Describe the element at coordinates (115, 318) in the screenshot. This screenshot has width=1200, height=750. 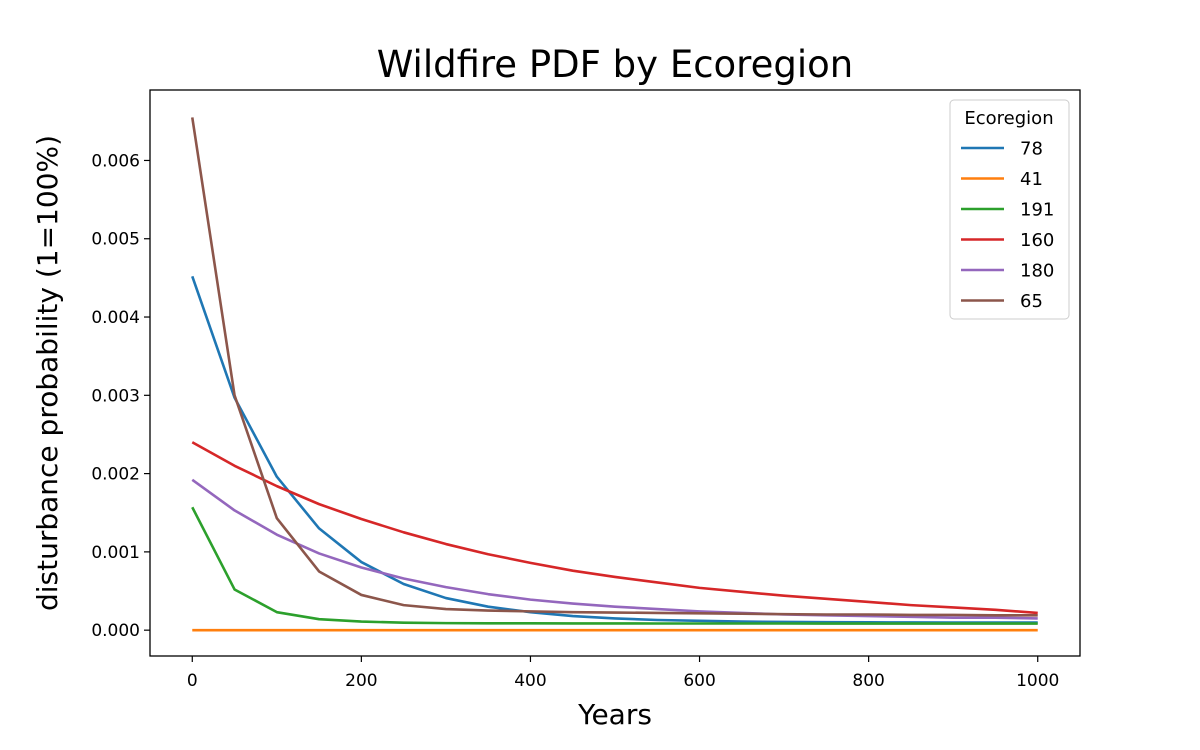
I see `y-tick-label: 0.004` at that location.